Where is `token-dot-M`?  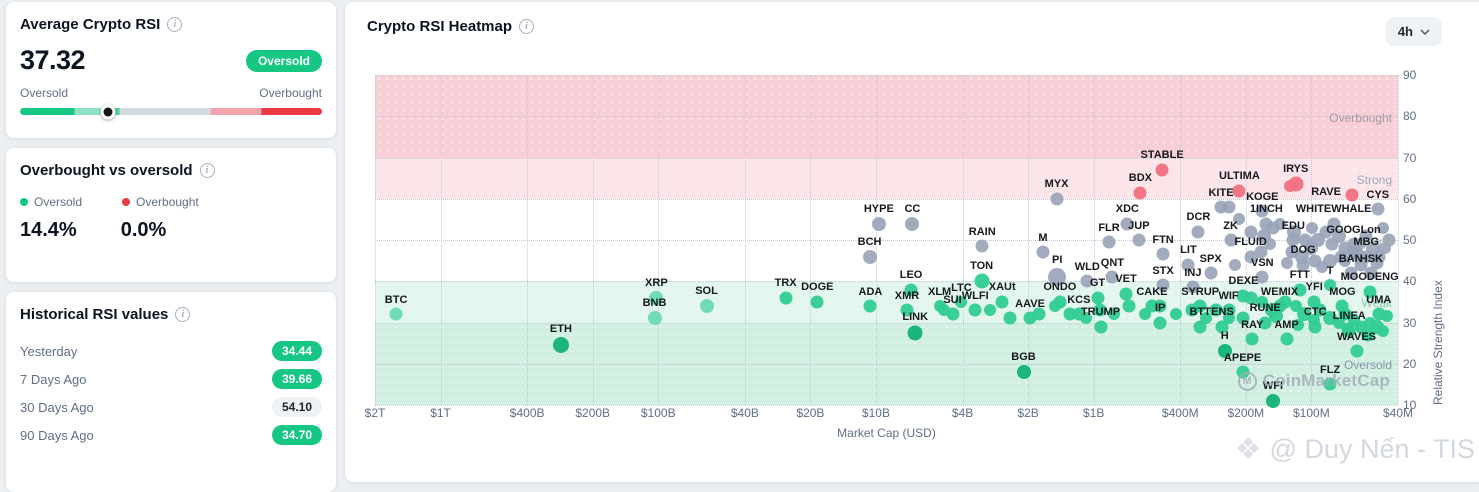 token-dot-M is located at coordinates (1042, 252).